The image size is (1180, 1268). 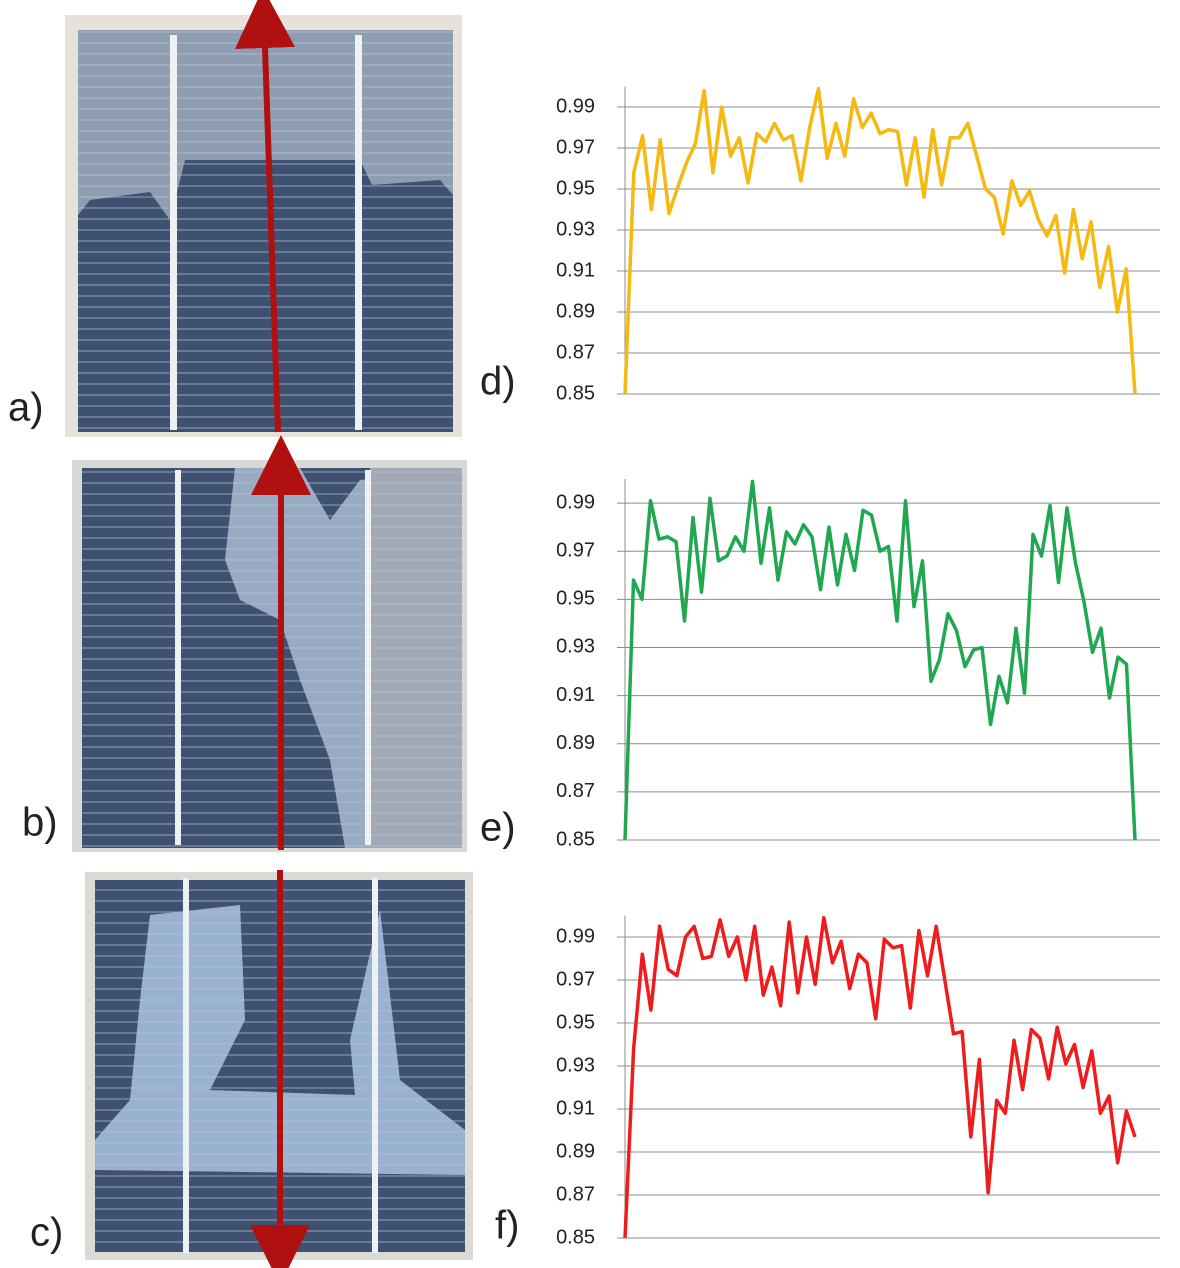 What do you see at coordinates (498, 382) in the screenshot?
I see `panel-label: d)` at bounding box center [498, 382].